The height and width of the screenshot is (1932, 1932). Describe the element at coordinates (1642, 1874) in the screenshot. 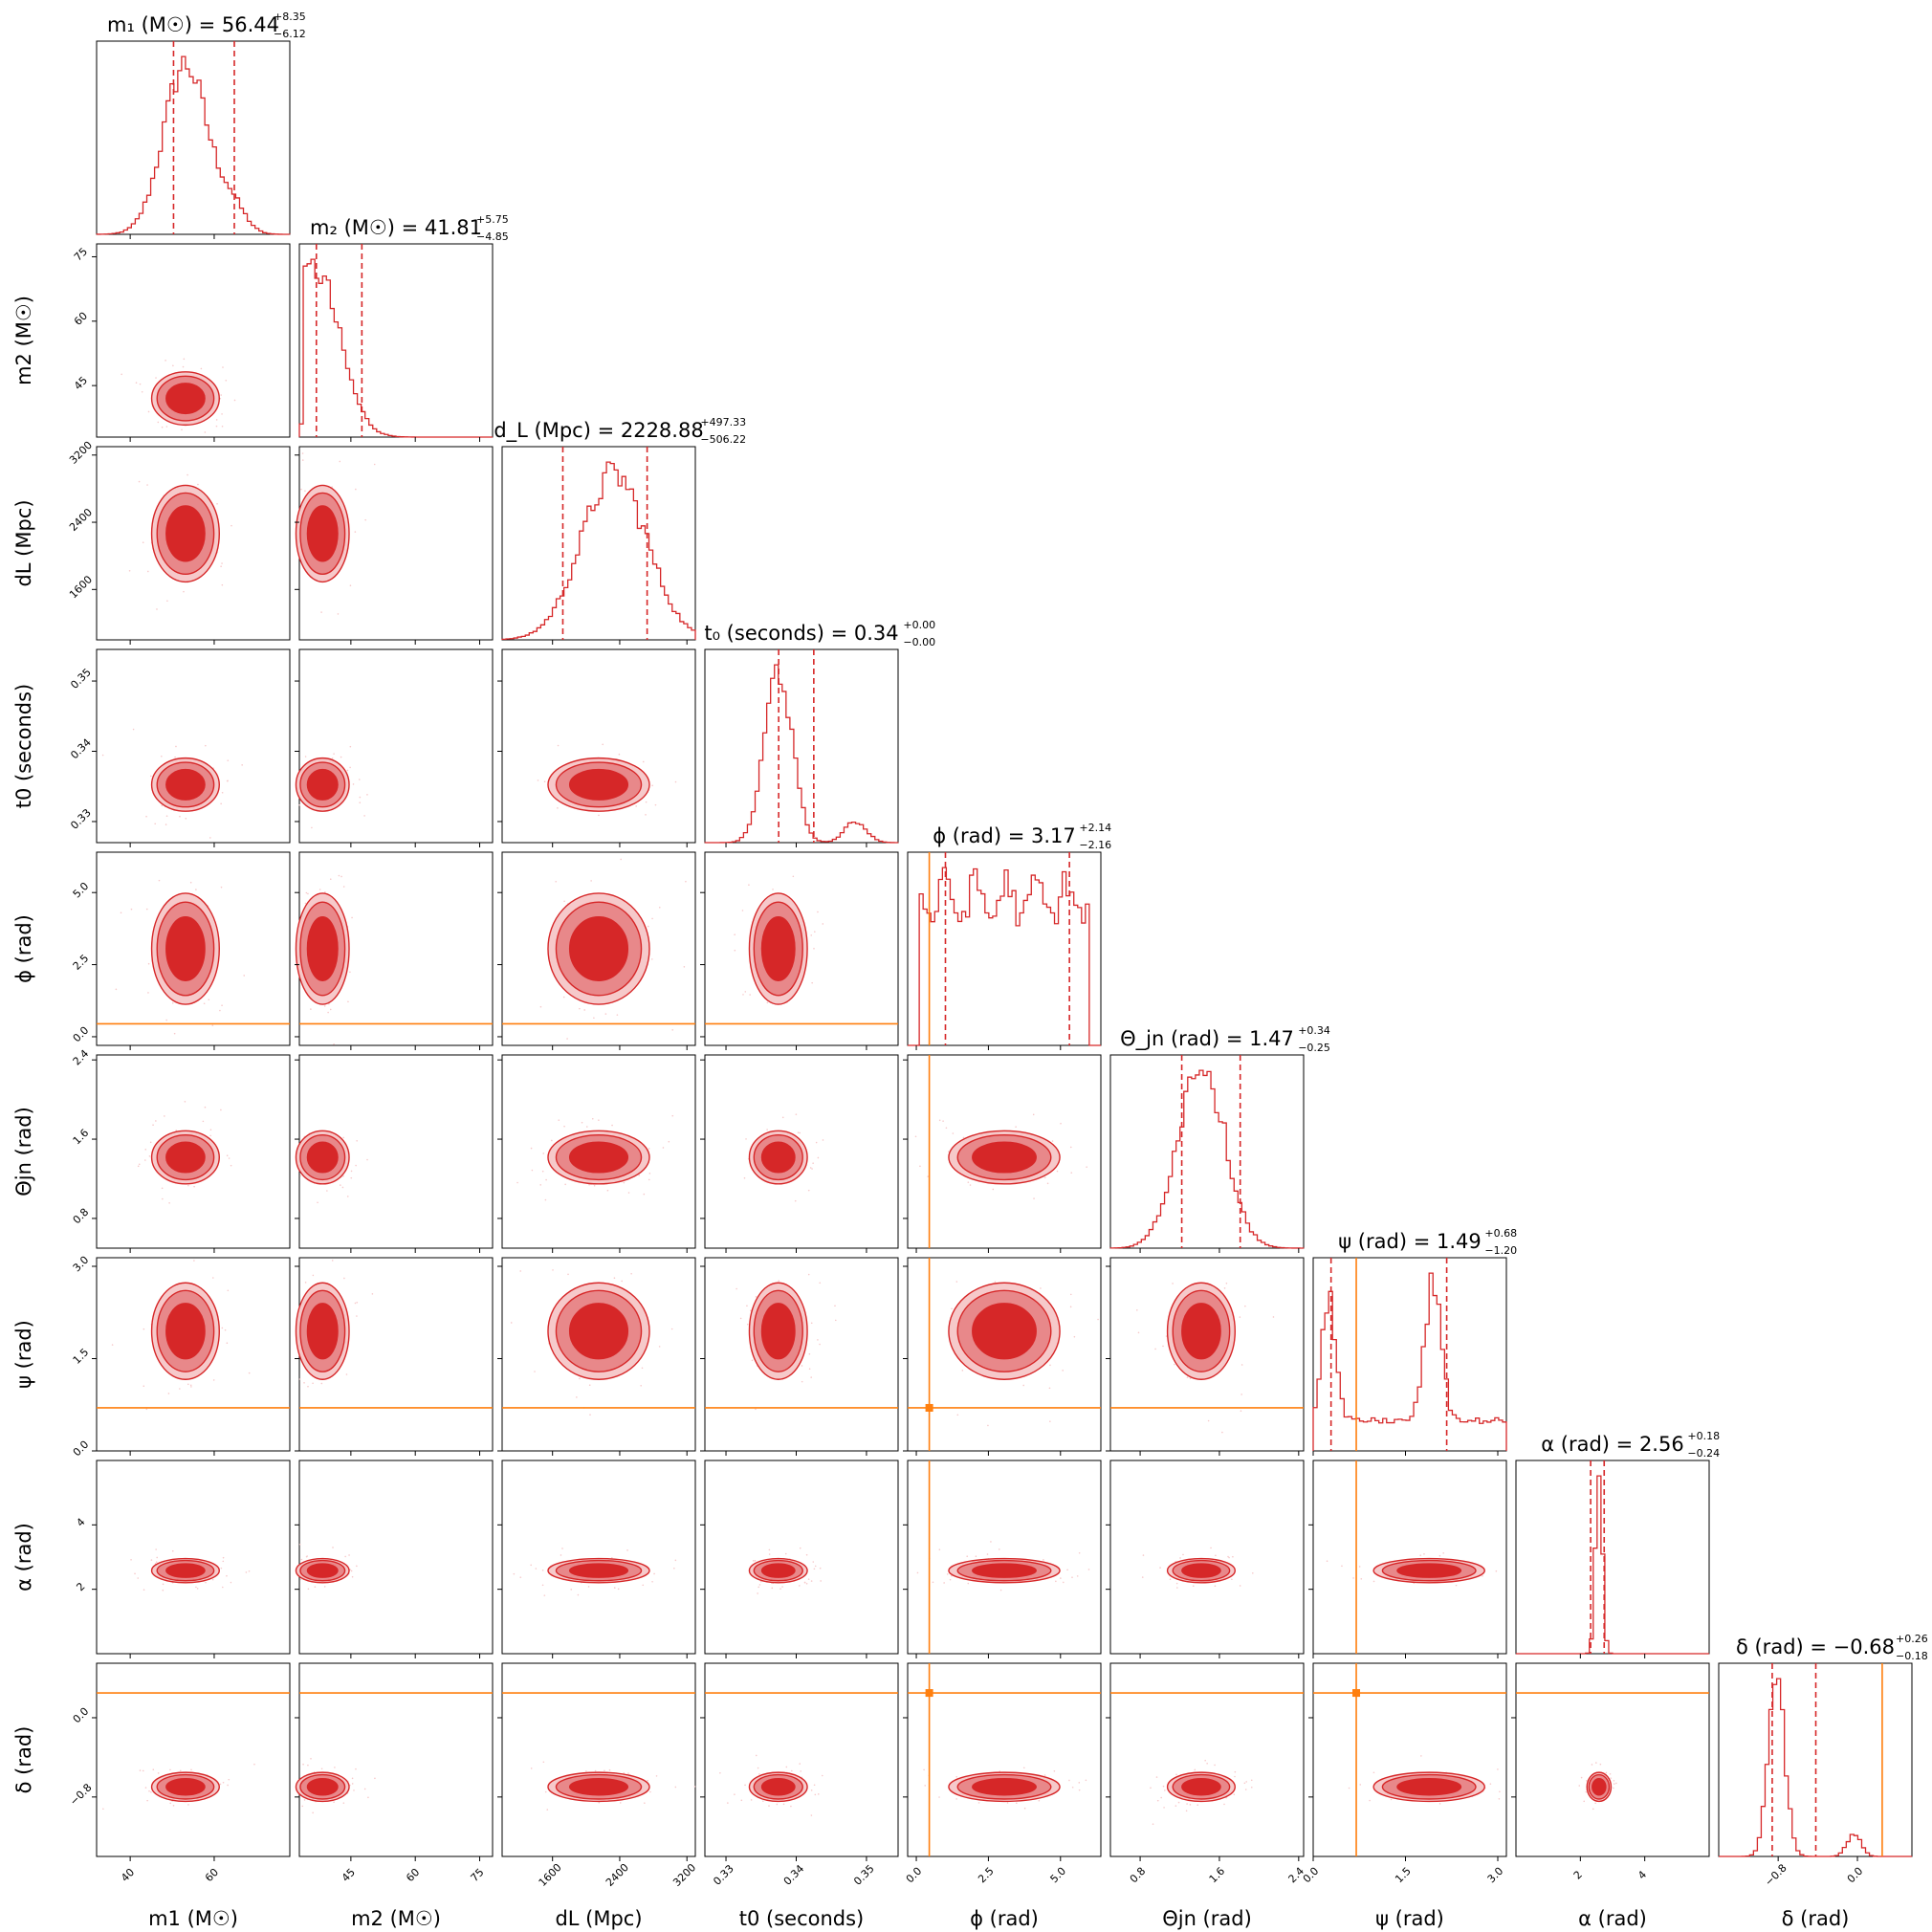

I see `x-tick-label-alpha: 4` at that location.